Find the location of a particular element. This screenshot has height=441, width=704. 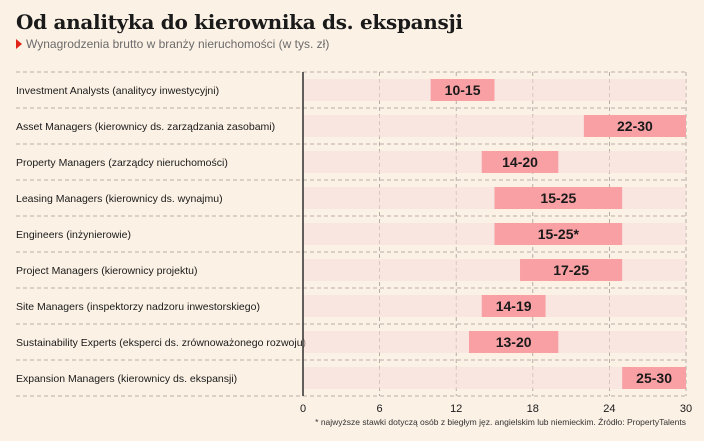

data-label: 15-25 is located at coordinates (558, 198).